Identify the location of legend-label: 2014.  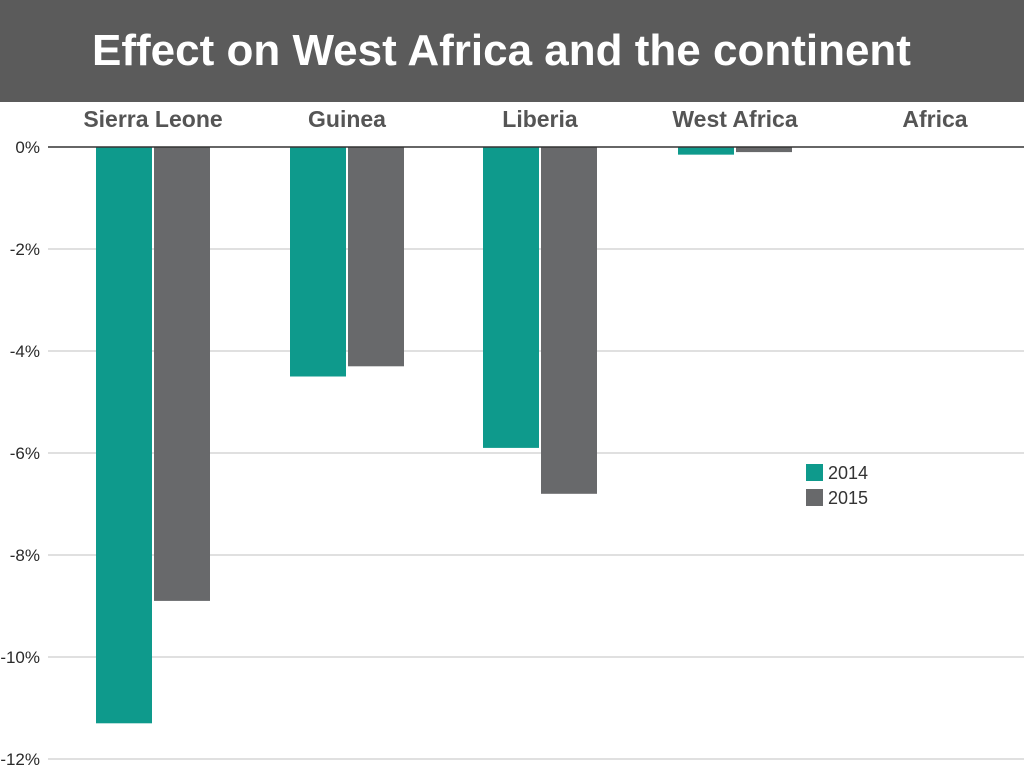
(848, 473).